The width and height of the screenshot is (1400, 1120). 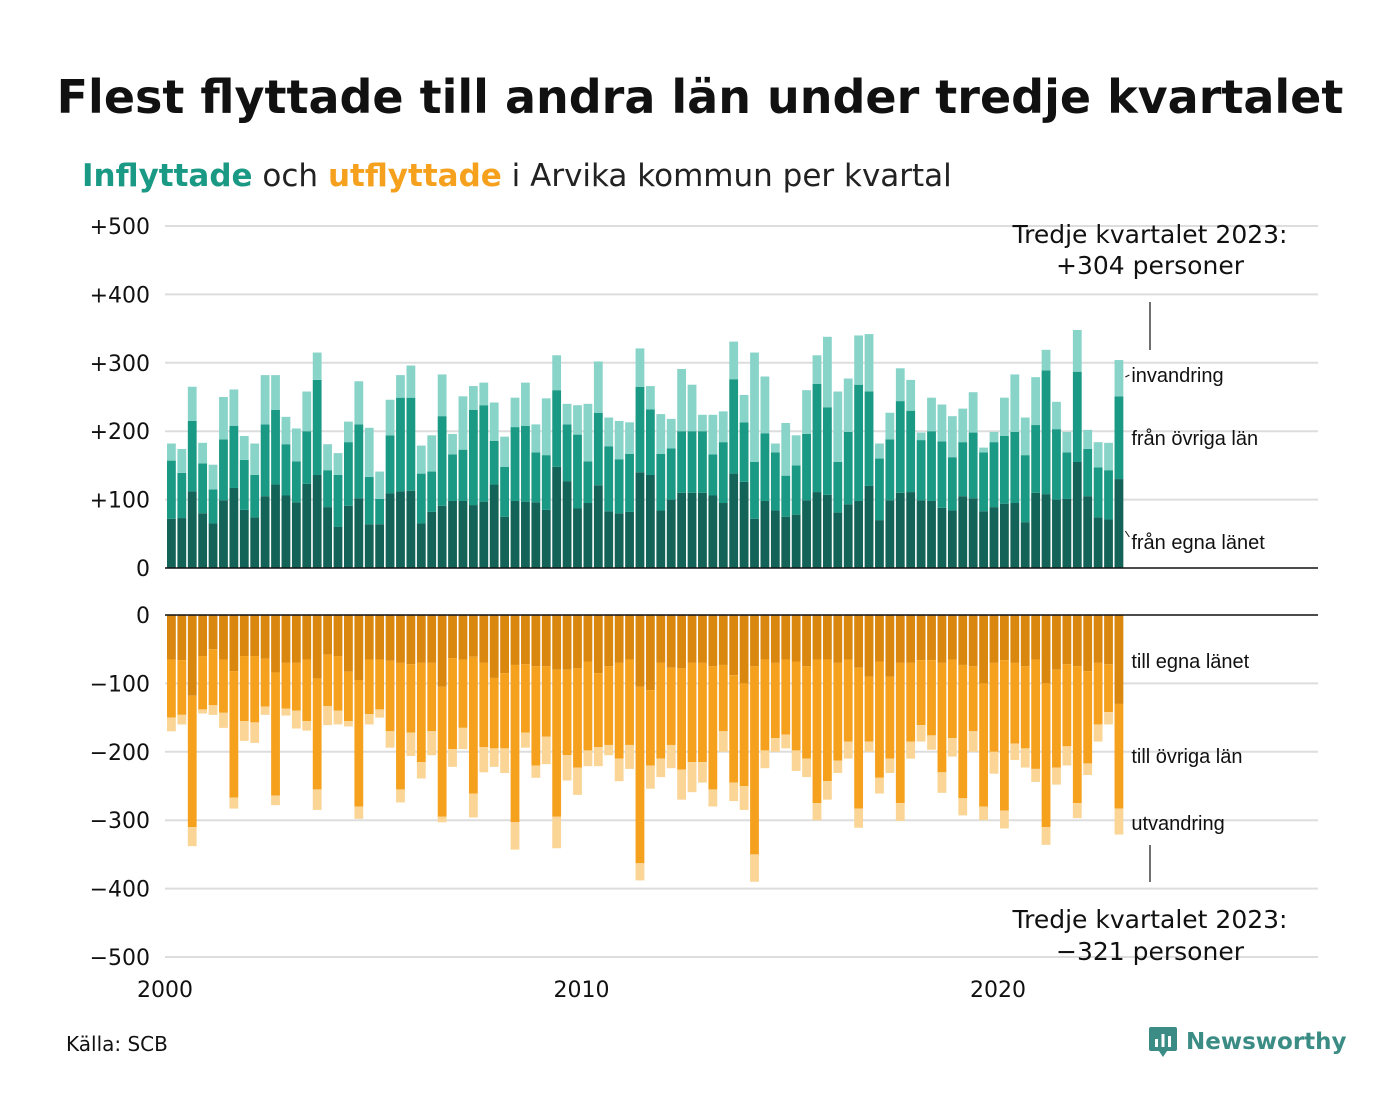 I want to click on x-tick-label: 2020, so click(x=998, y=990).